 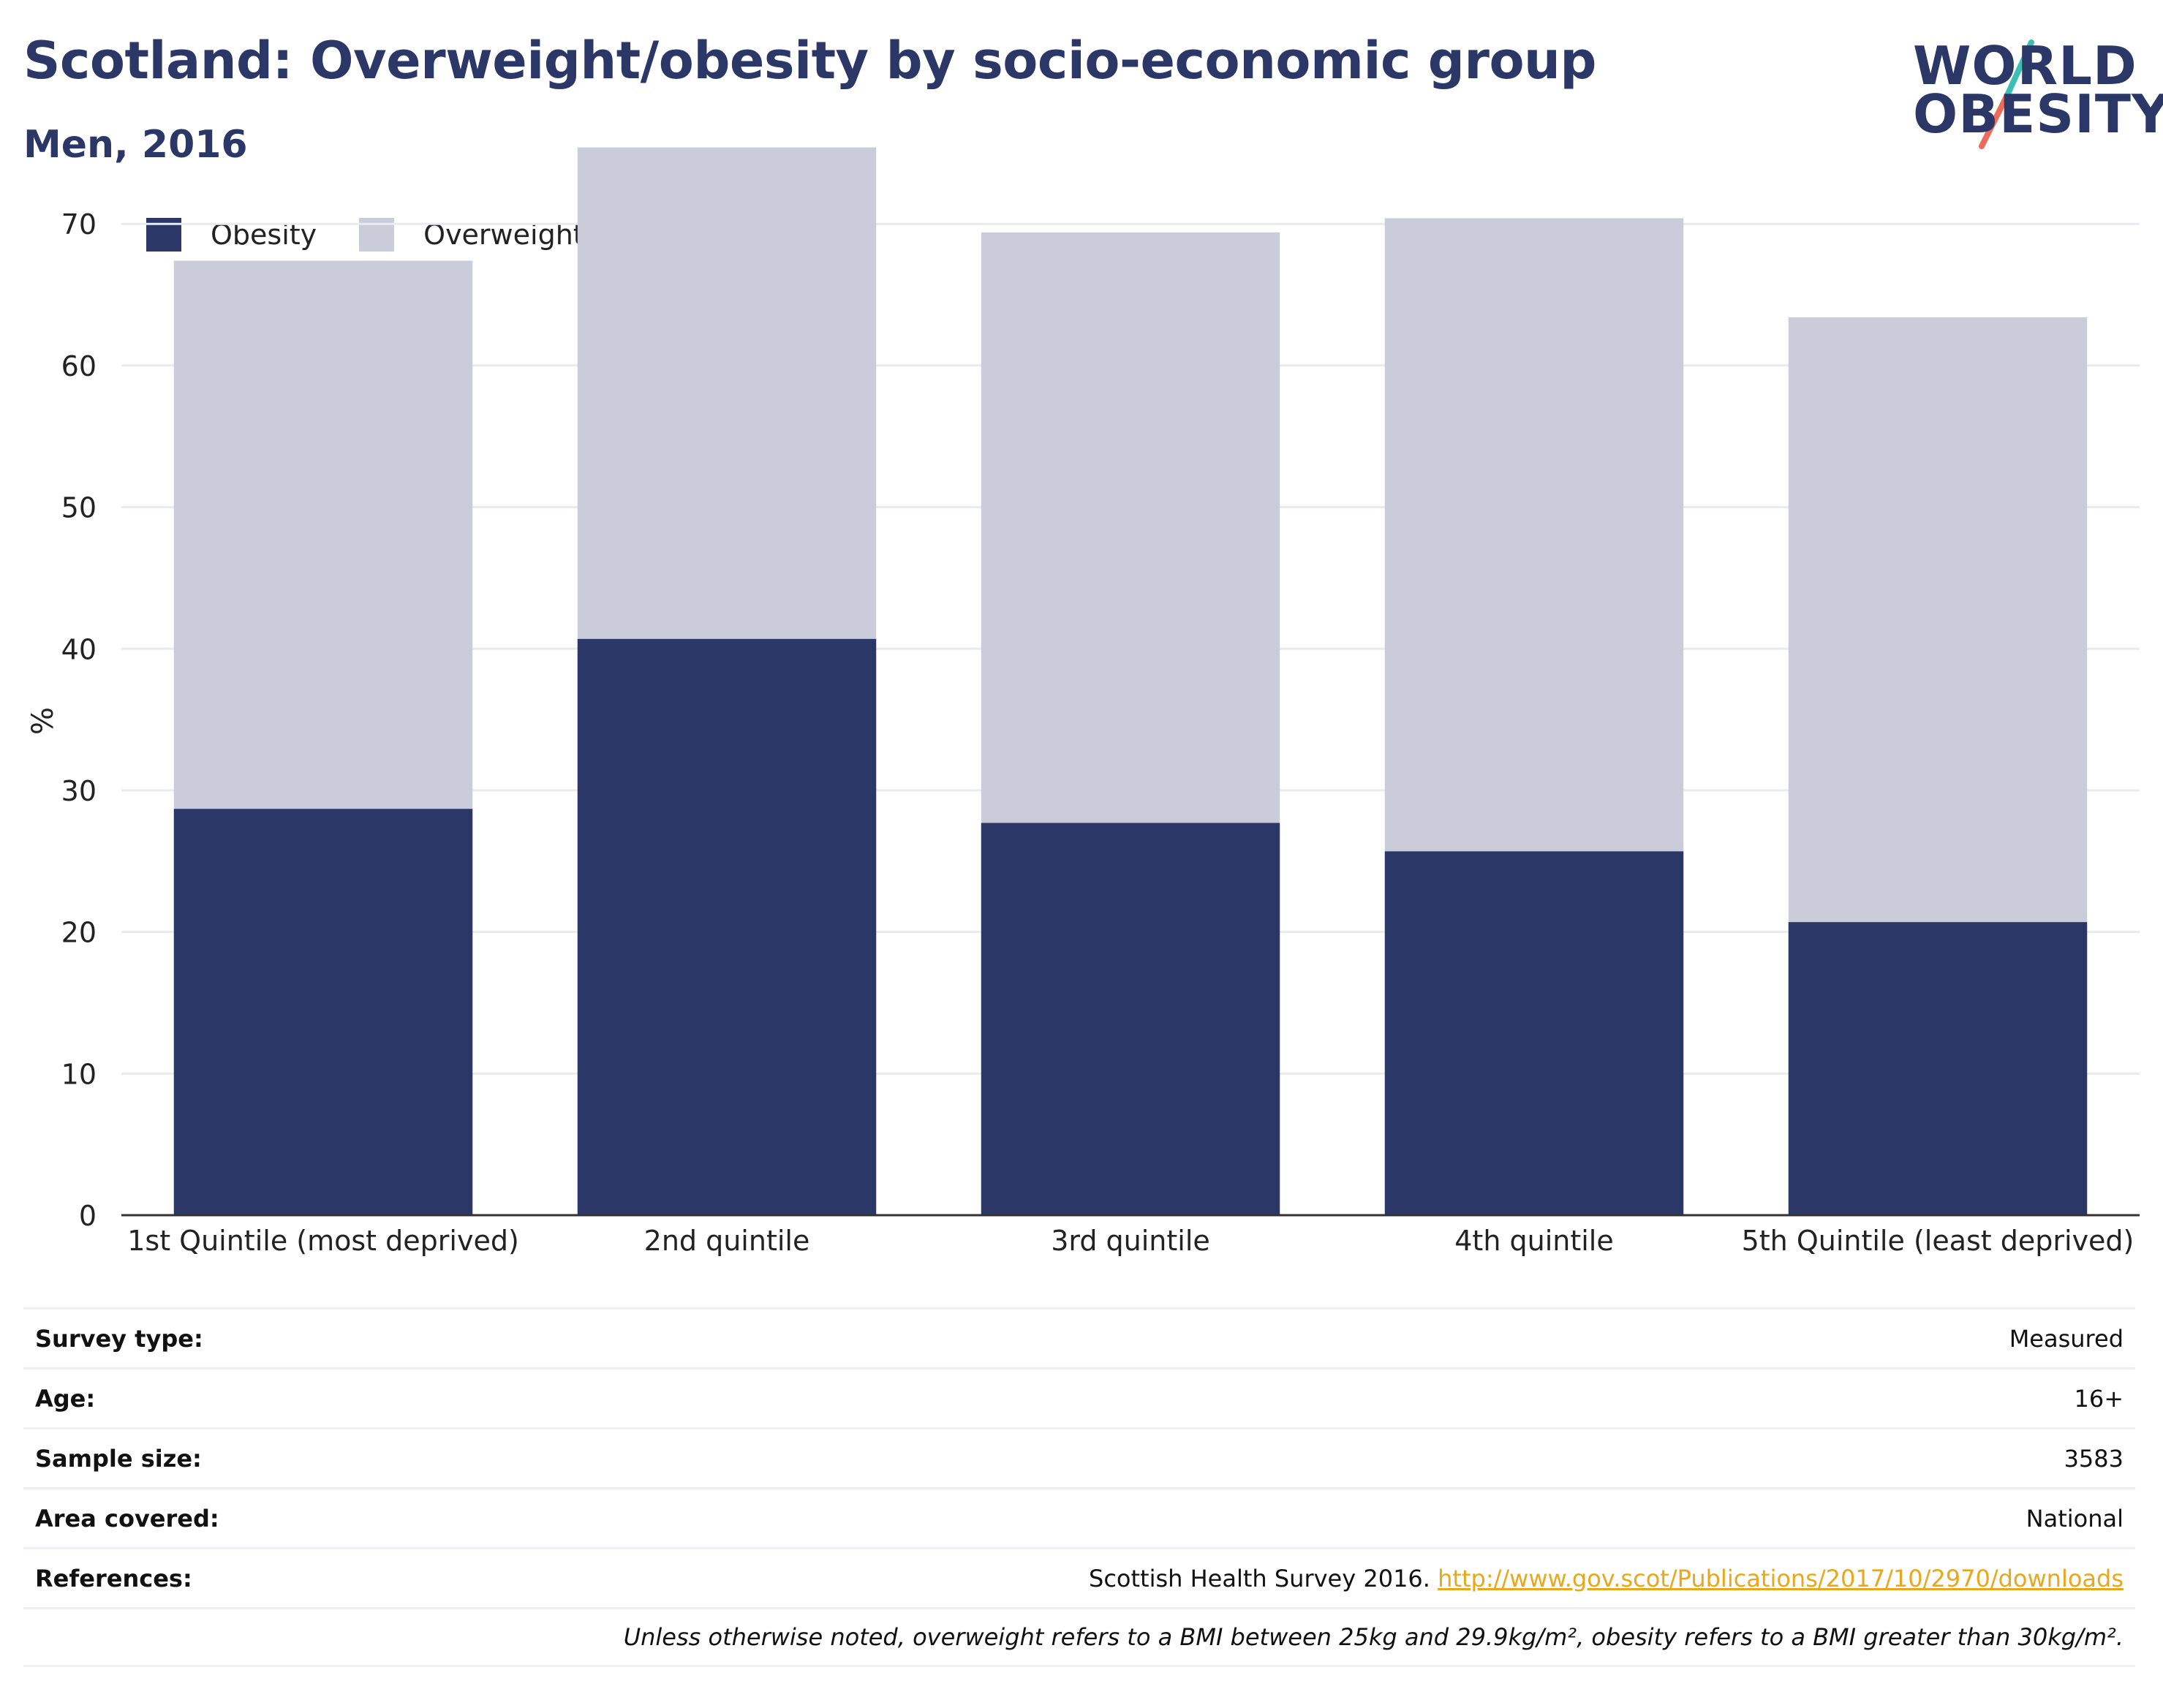 I want to click on info-label: Age:, so click(x=65, y=1398).